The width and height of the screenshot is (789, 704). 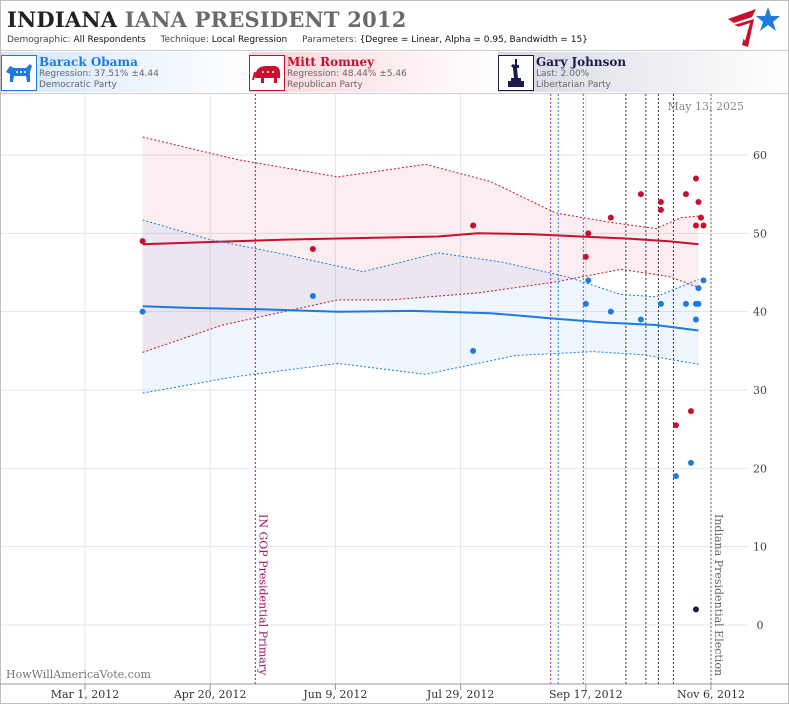 What do you see at coordinates (754, 27) in the screenshot?
I see `site-logo` at bounding box center [754, 27].